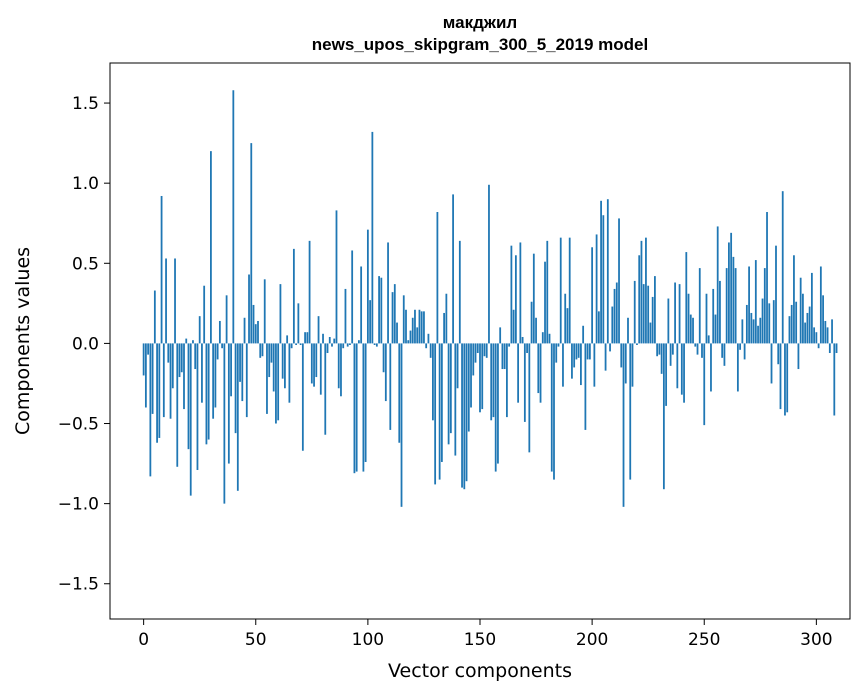 The width and height of the screenshot is (867, 696). What do you see at coordinates (78, 425) in the screenshot?
I see `y-tick-label-2: −0.5` at bounding box center [78, 425].